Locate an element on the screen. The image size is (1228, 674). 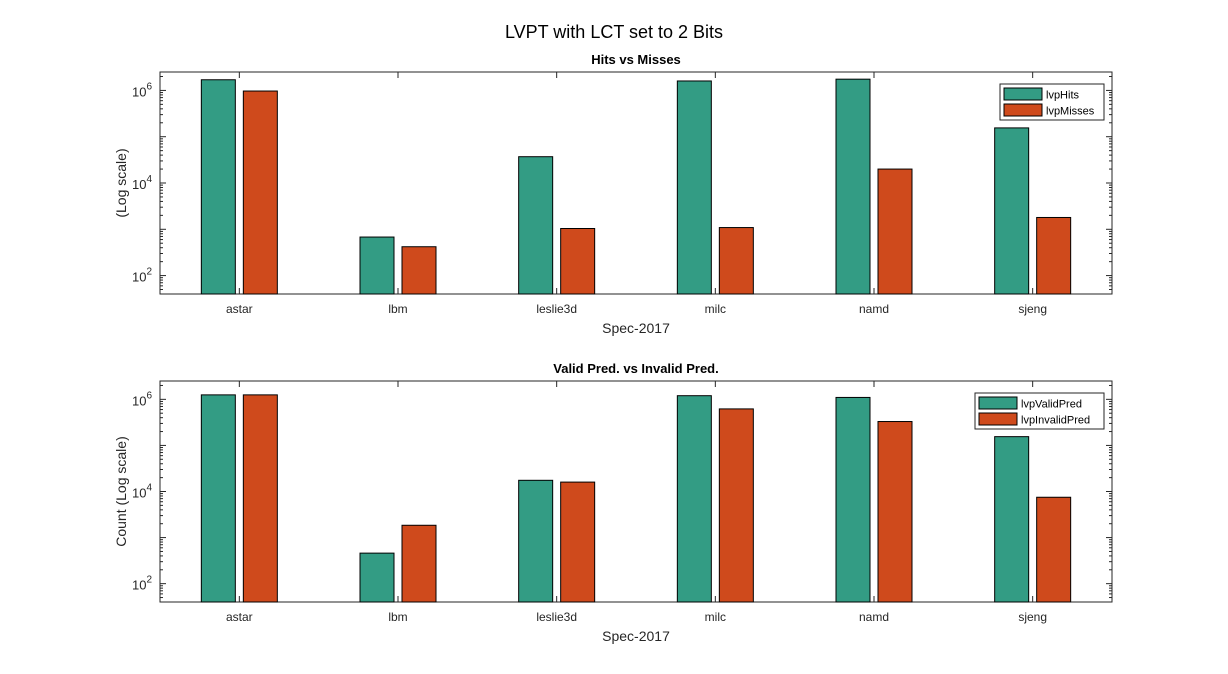
legend-label: lvpInvalidPred is located at coordinates (1055, 421).